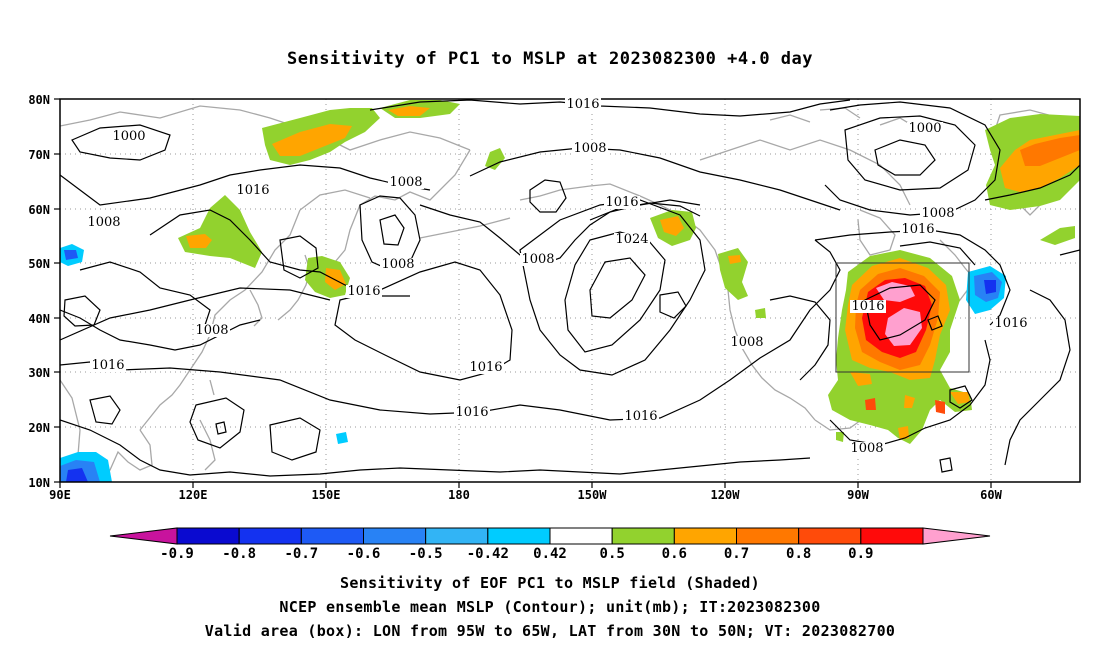  I want to click on lat-labels: 80N 70N 60N 50N 40N 30N 20N 10N, so click(39, 291).